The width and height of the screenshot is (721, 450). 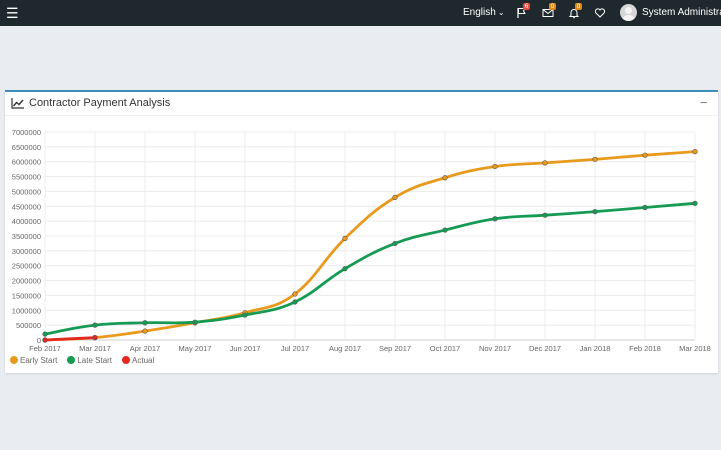 I want to click on flag-notifications-button: 6, so click(x=522, y=12).